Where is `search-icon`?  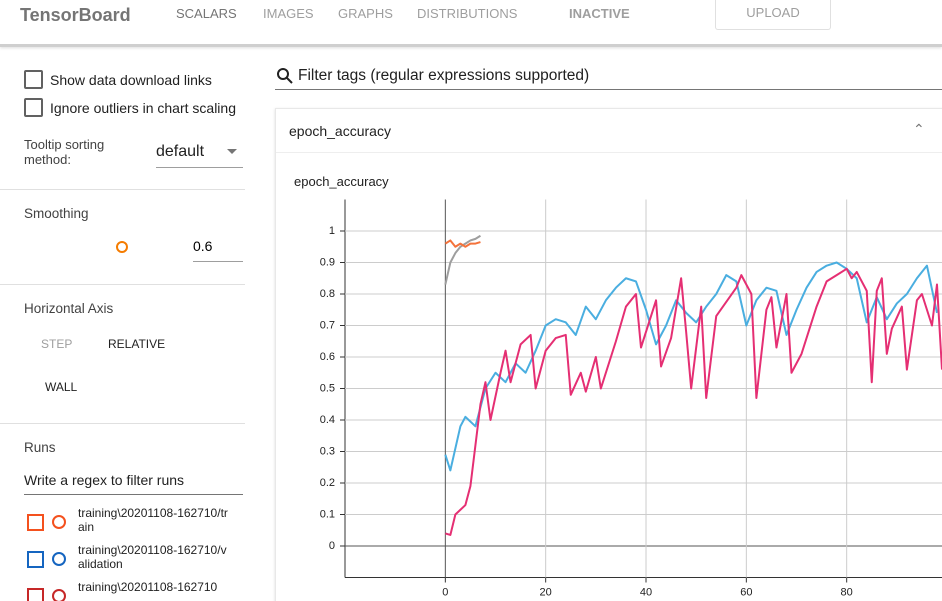
search-icon is located at coordinates (285, 76).